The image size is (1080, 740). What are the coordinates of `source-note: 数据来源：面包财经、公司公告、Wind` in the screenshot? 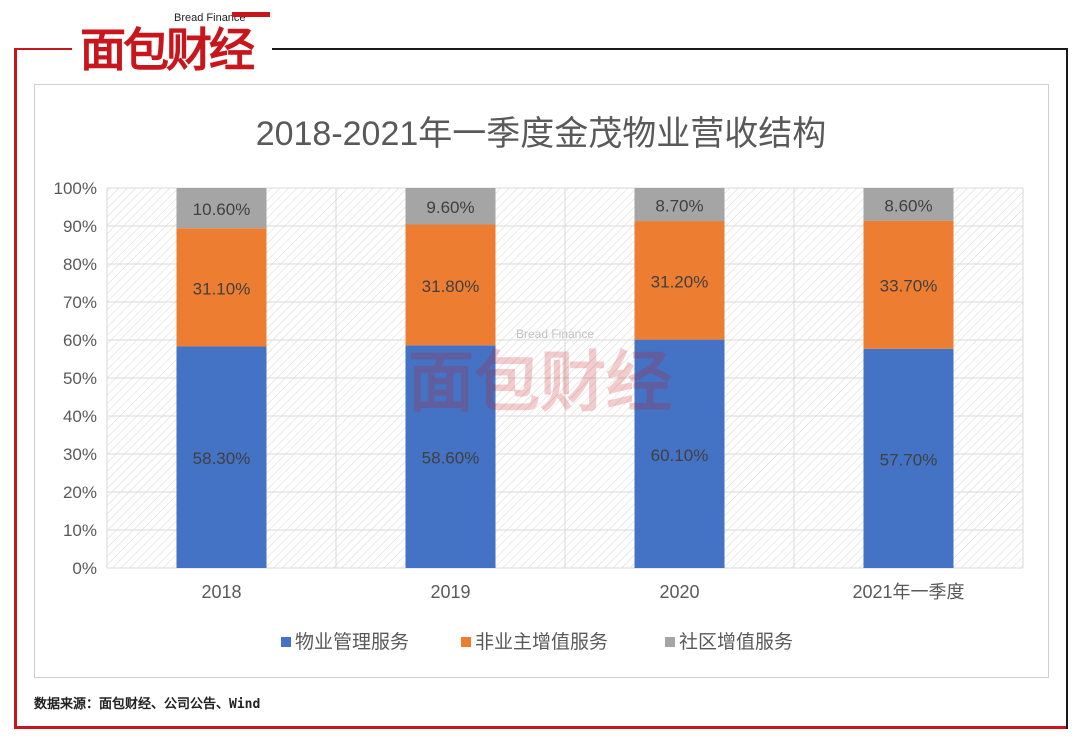 It's located at (147, 704).